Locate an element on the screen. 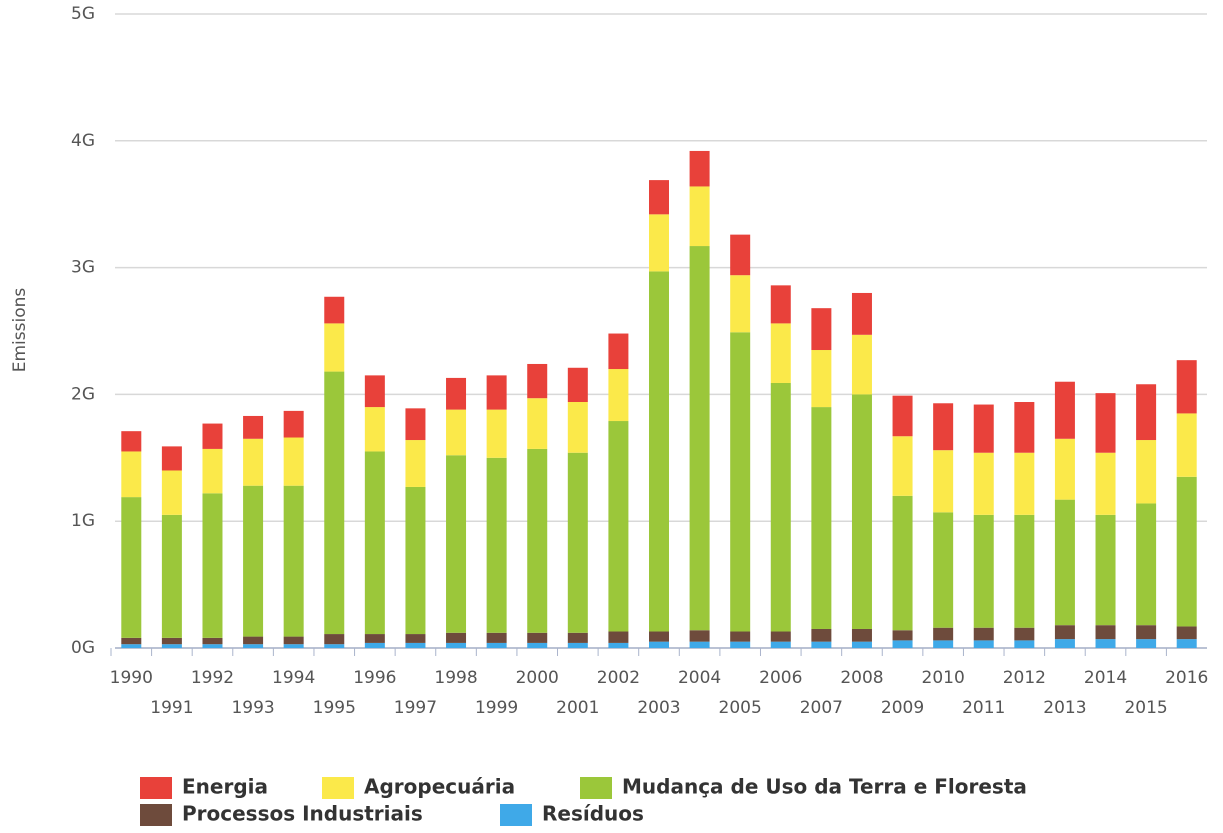 The height and width of the screenshot is (833, 1223). y-tick-label: 0G is located at coordinates (83, 648).